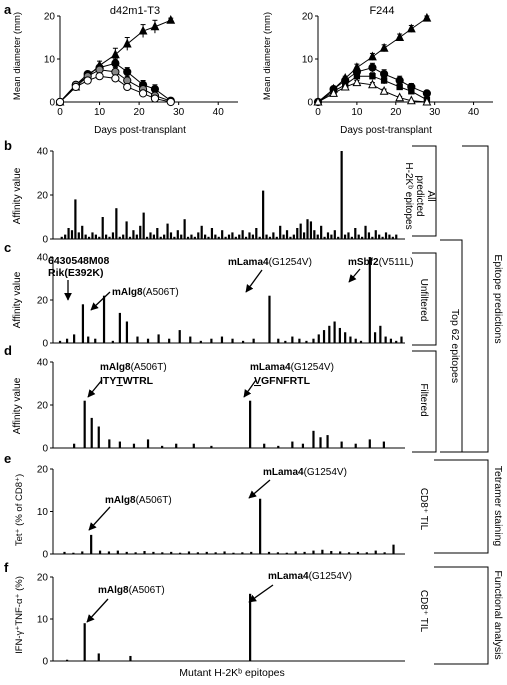 The image size is (507, 685). What do you see at coordinates (386, 130) in the screenshot?
I see `chart-a2-xlabel: Days post-transplant` at bounding box center [386, 130].